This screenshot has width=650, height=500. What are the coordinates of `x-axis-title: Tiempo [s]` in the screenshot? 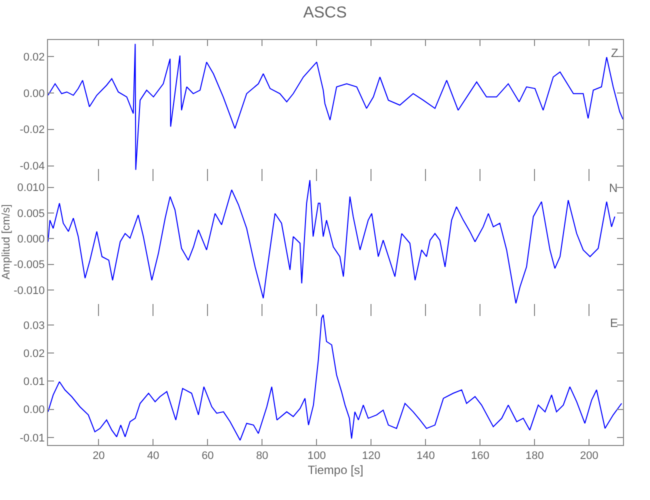 It's located at (336, 470).